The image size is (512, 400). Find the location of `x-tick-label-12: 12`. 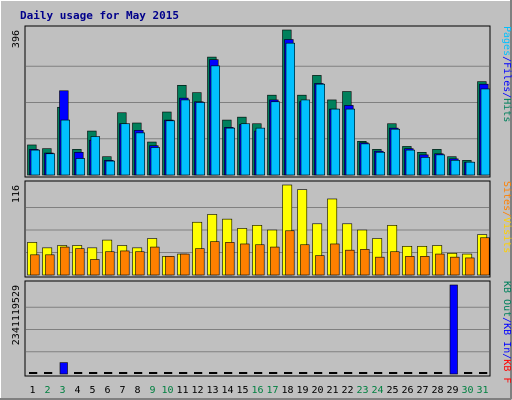

x-tick-label-12: 12 is located at coordinates (197, 390).